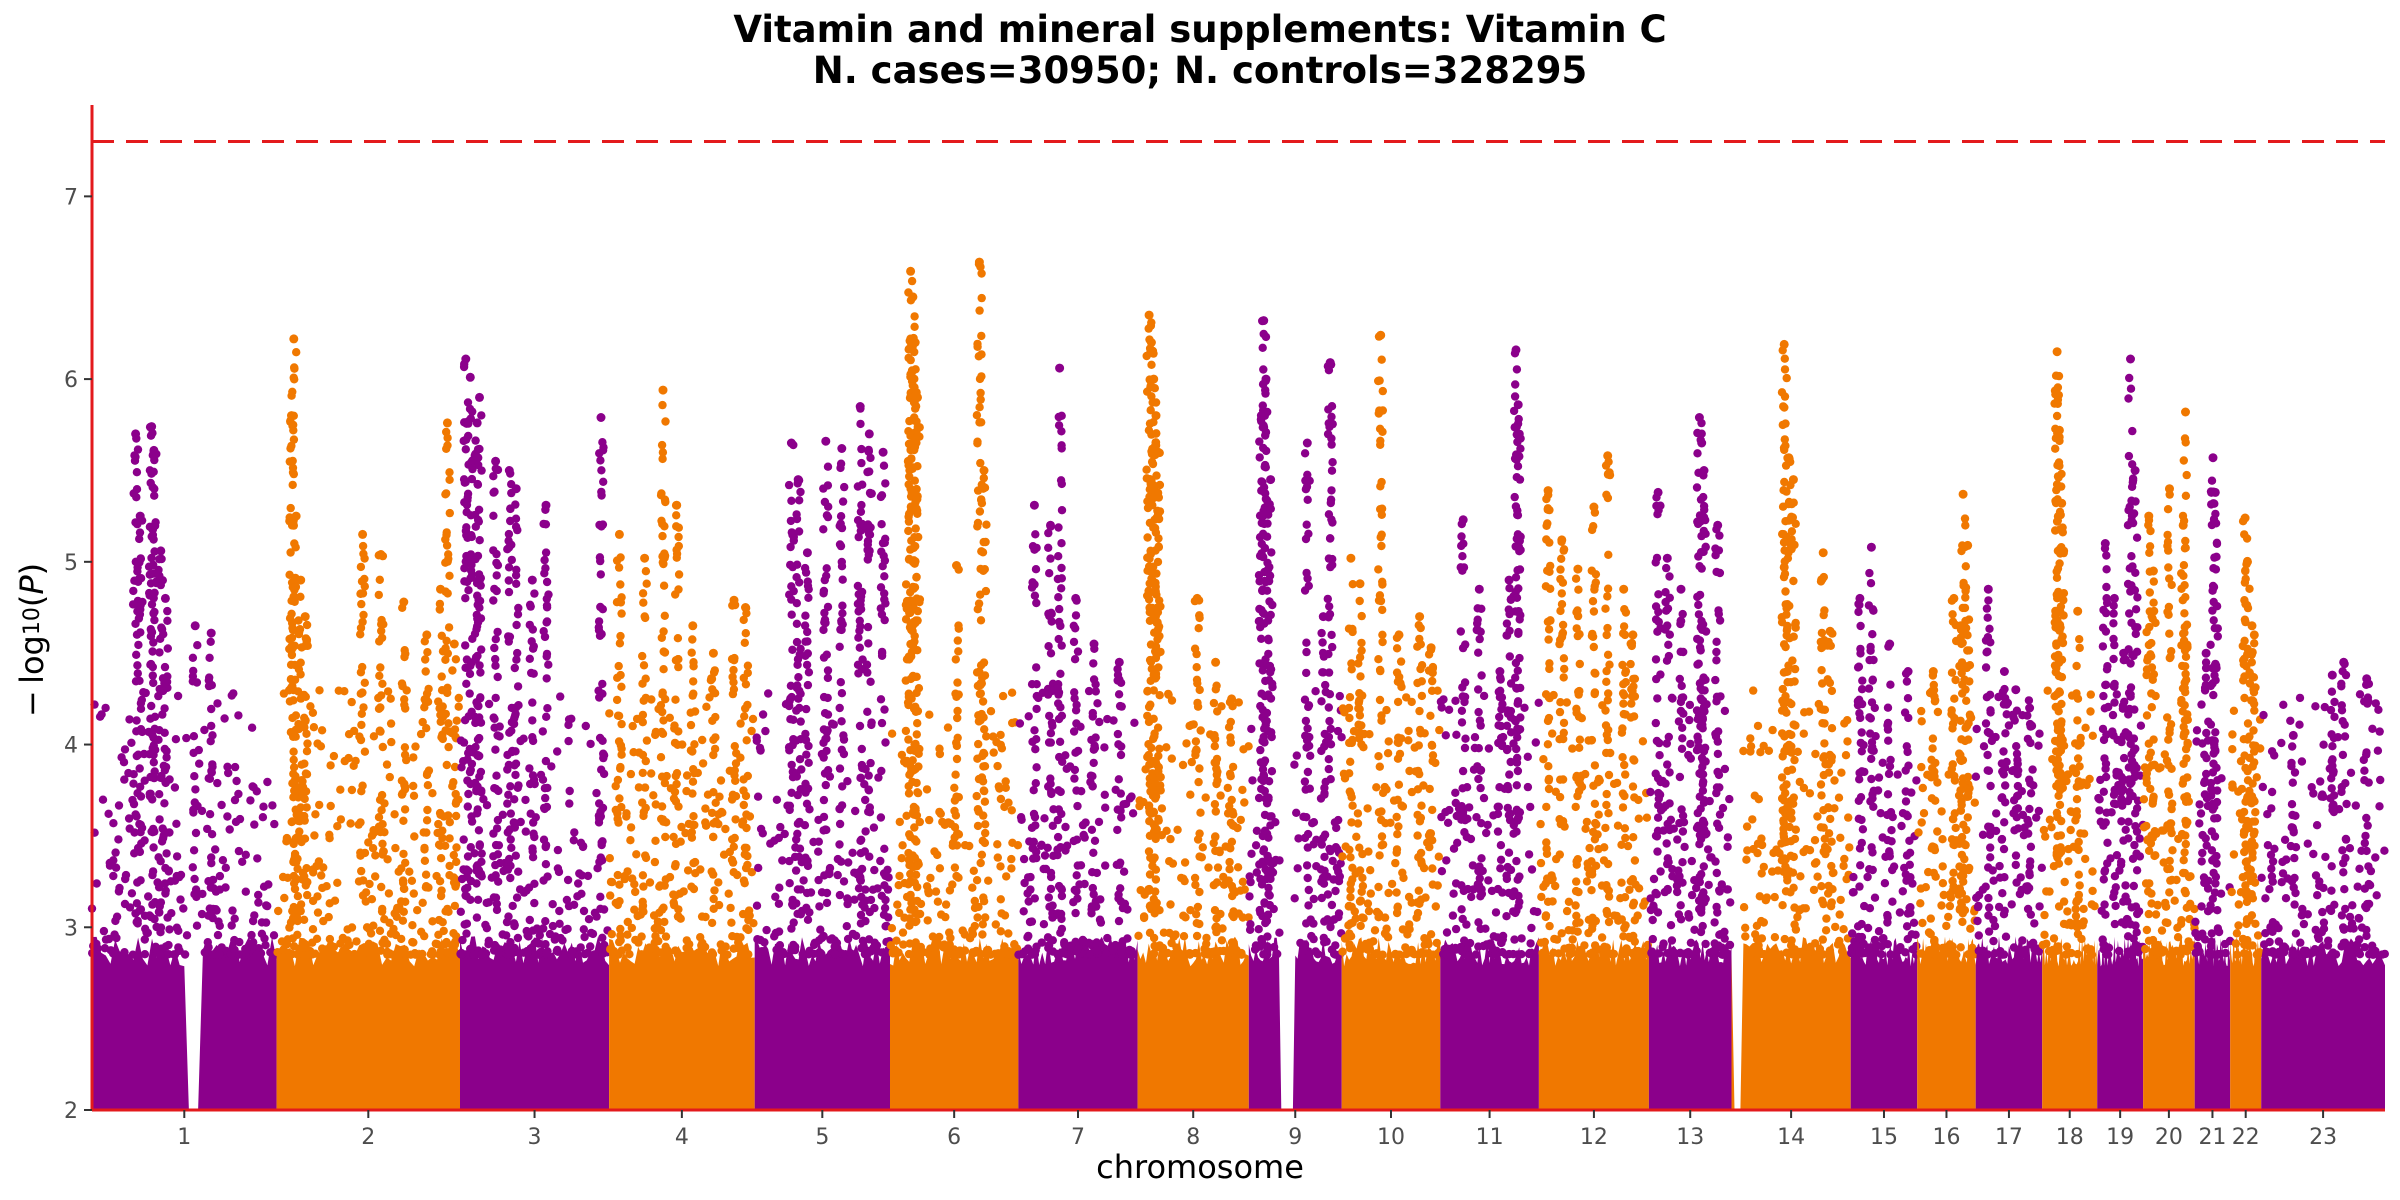  Describe the element at coordinates (1200, 29) in the screenshot. I see `chart-title: Vitamin and mineral supplements` at that location.